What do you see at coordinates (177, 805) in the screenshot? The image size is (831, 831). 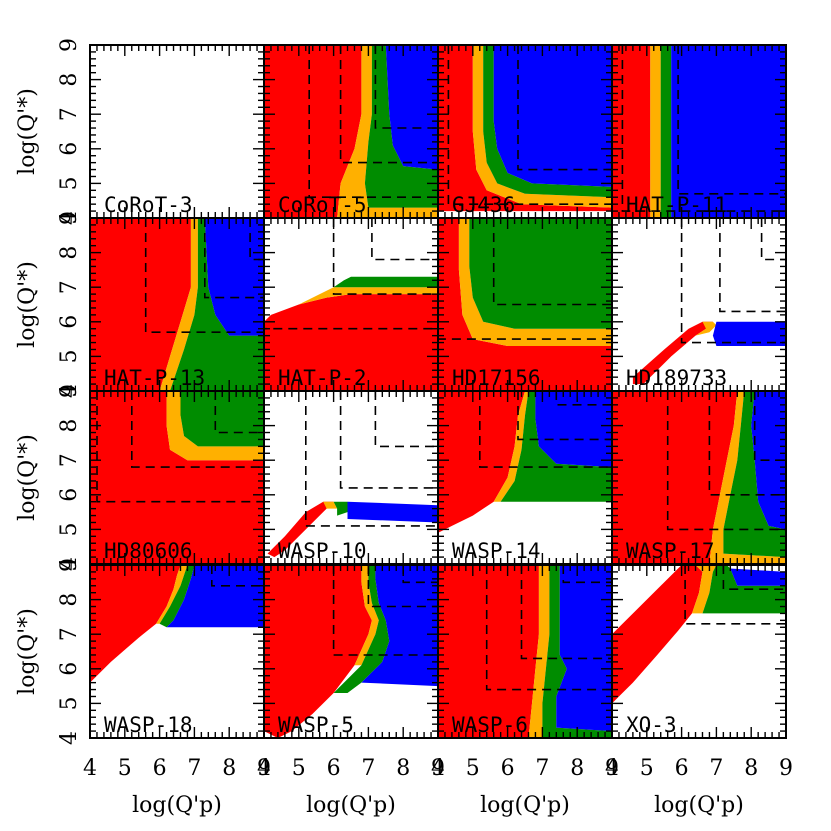 I see `x-axis-title: log(Q'p)` at bounding box center [177, 805].